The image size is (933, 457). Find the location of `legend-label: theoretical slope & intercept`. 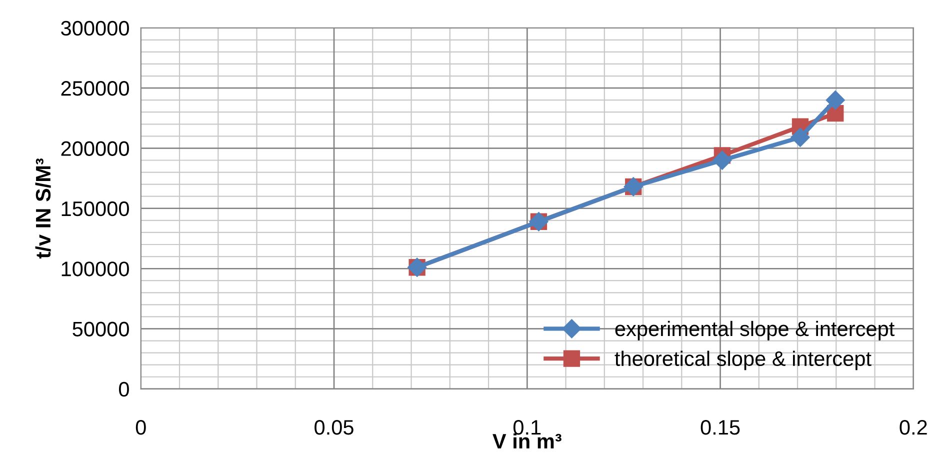

legend-label: theoretical slope & intercept is located at coordinates (743, 360).